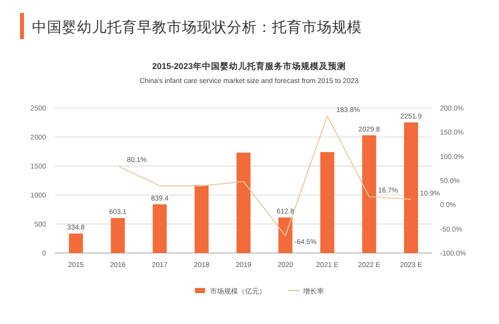 Image resolution: width=499 pixels, height=324 pixels. I want to click on text: 中国婴幼儿托育早教市场现状分析：托育市场规模, so click(197, 27).